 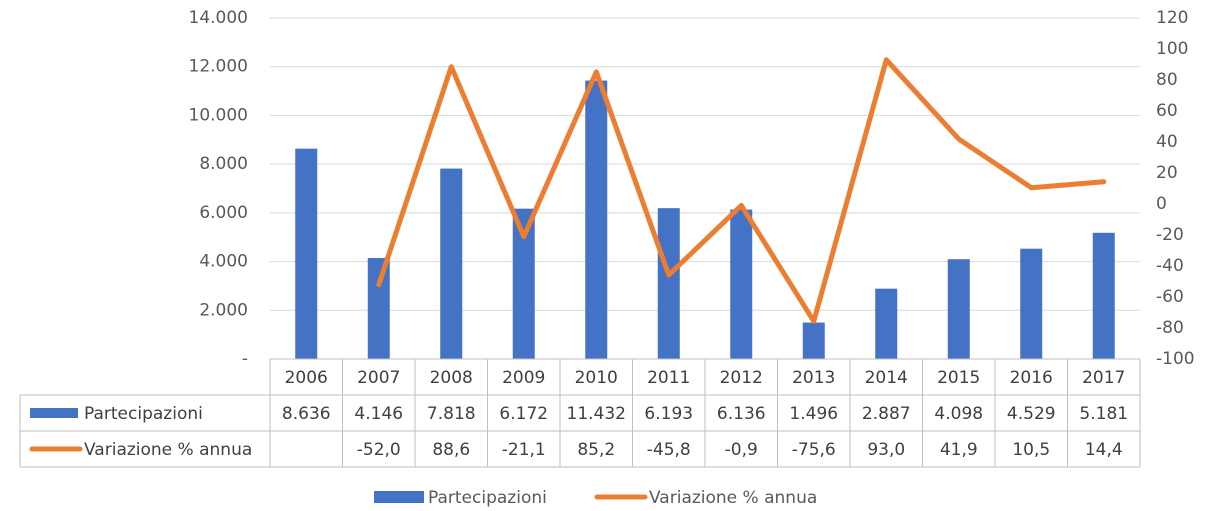 I want to click on right-tick-label: 40, so click(x=1167, y=142).